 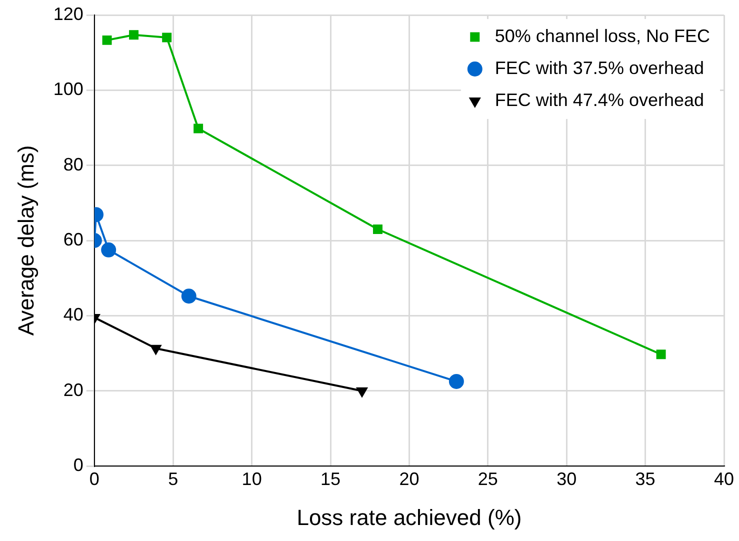 I want to click on x-tick-label: 15, so click(x=330, y=478).